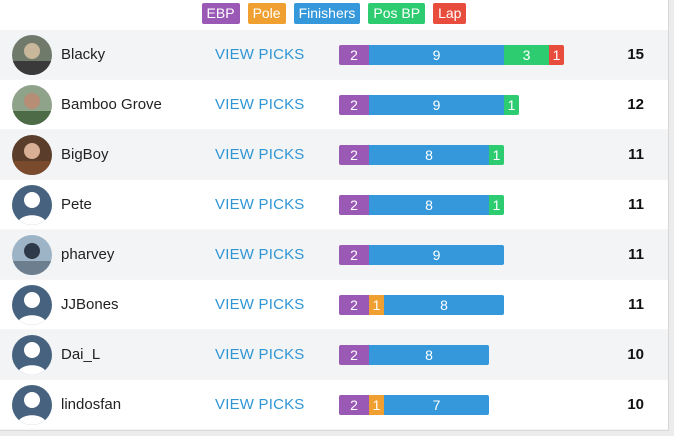 This screenshot has width=674, height=436. Describe the element at coordinates (81, 354) in the screenshot. I see `player-name: Dai_L` at that location.